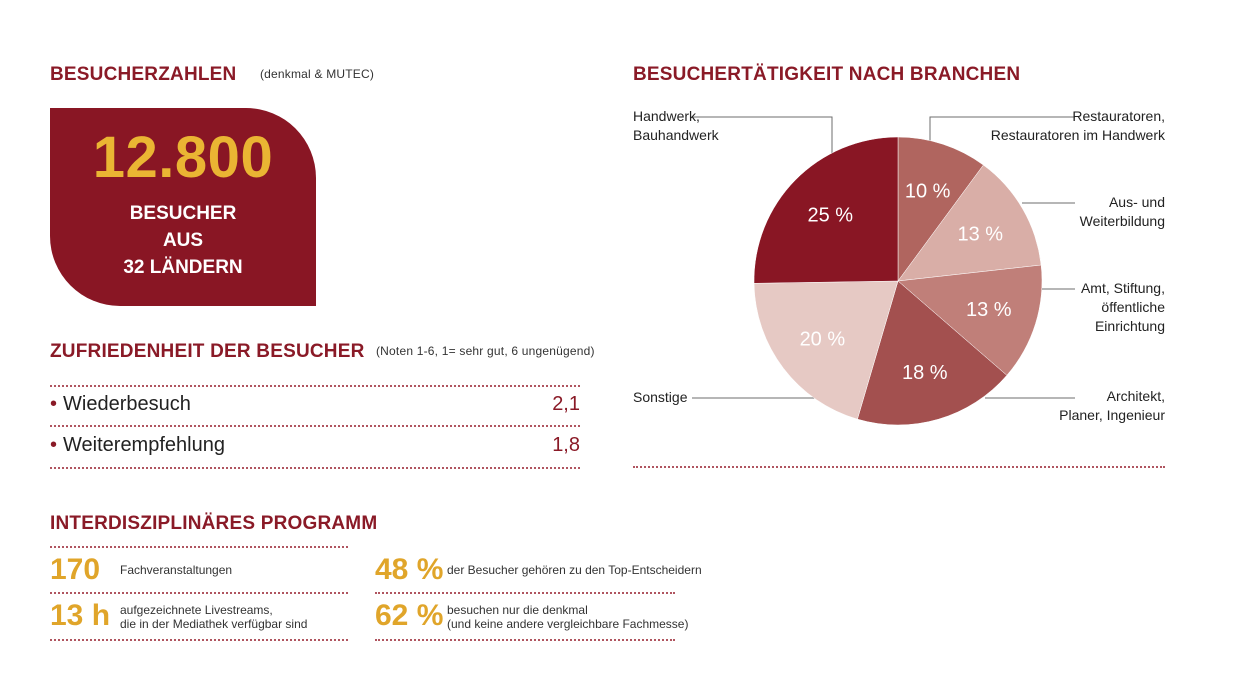  What do you see at coordinates (1129, 326) in the screenshot?
I see `legend-line: Einrichtung` at bounding box center [1129, 326].